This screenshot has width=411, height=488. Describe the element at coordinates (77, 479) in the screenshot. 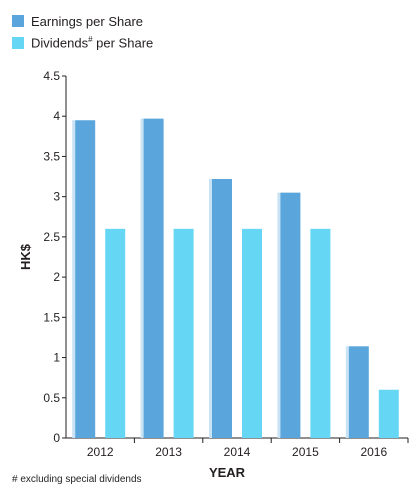

I see `footnote: # excluding special dividends` at that location.